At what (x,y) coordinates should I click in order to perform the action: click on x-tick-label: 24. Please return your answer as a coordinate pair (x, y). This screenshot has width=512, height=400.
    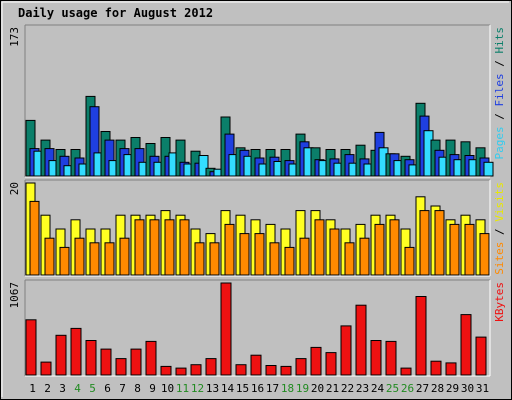
    Looking at the image, I should click on (378, 388).